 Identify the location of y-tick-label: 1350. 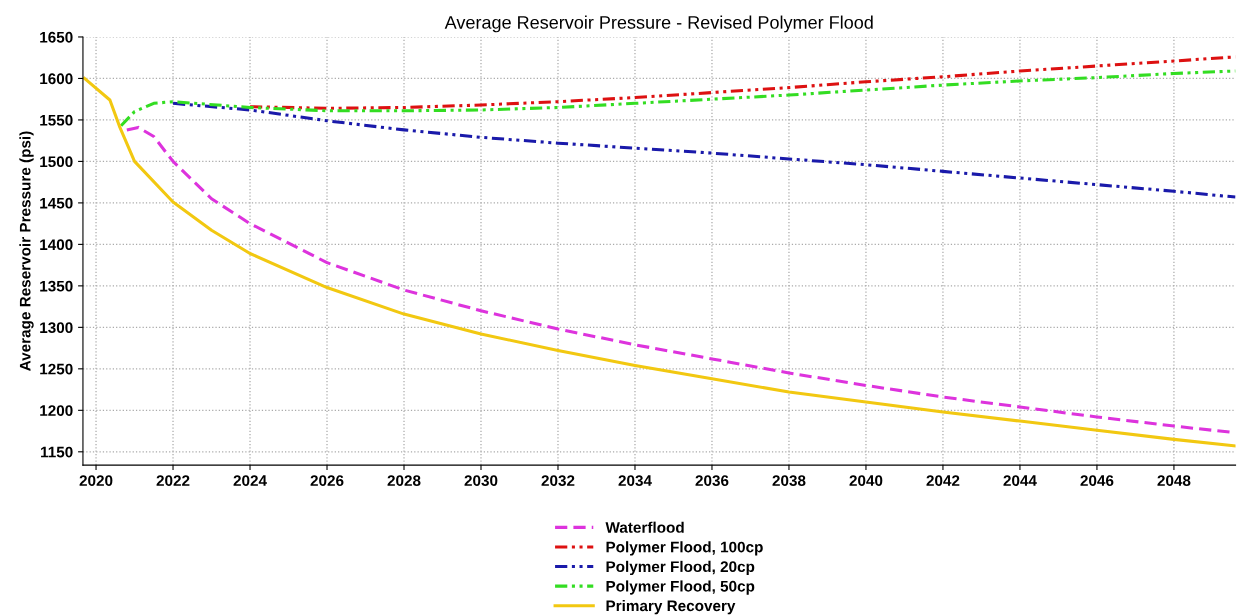
(56, 286).